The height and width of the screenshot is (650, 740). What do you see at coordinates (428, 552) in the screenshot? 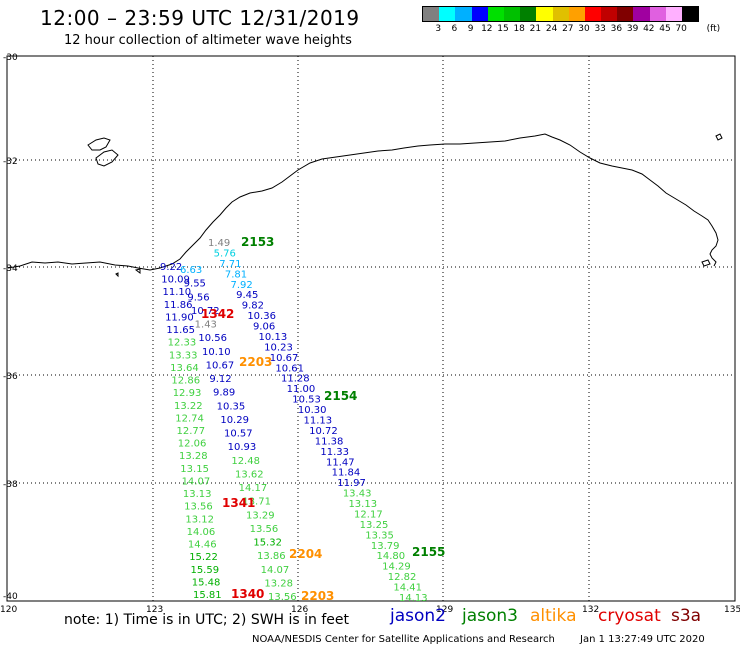
I see `time-label: 2155` at bounding box center [428, 552].